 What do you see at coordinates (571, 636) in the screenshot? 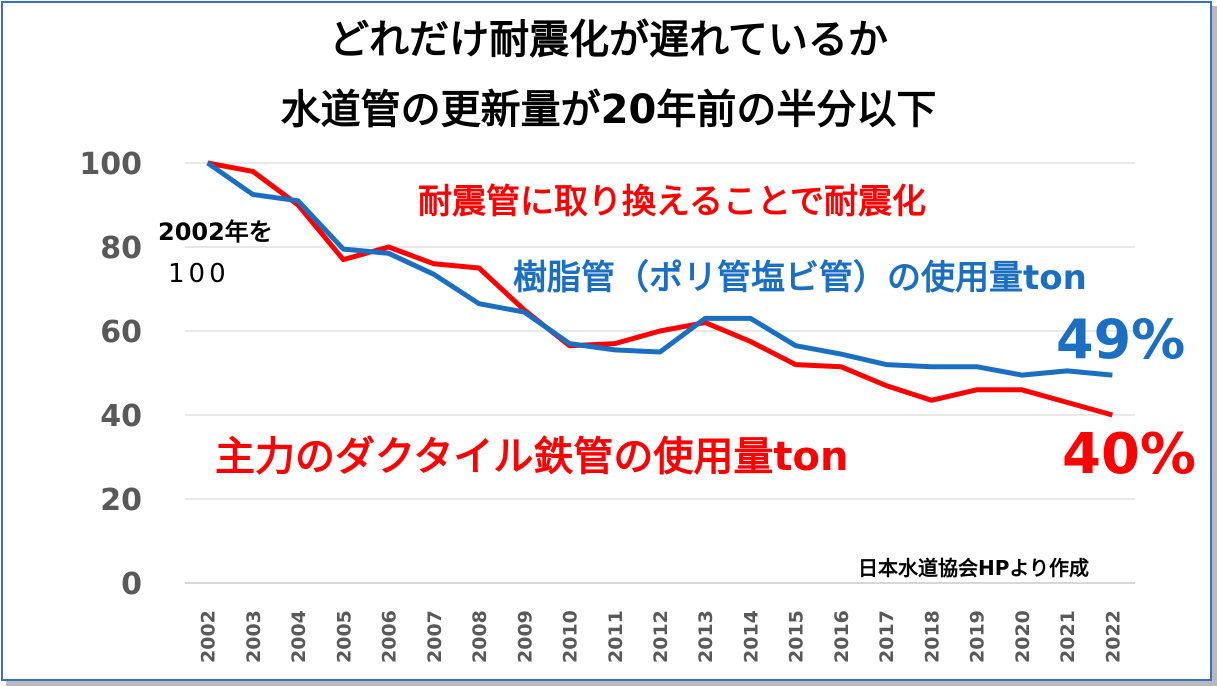
I see `x-tick-label: 2010` at bounding box center [571, 636].